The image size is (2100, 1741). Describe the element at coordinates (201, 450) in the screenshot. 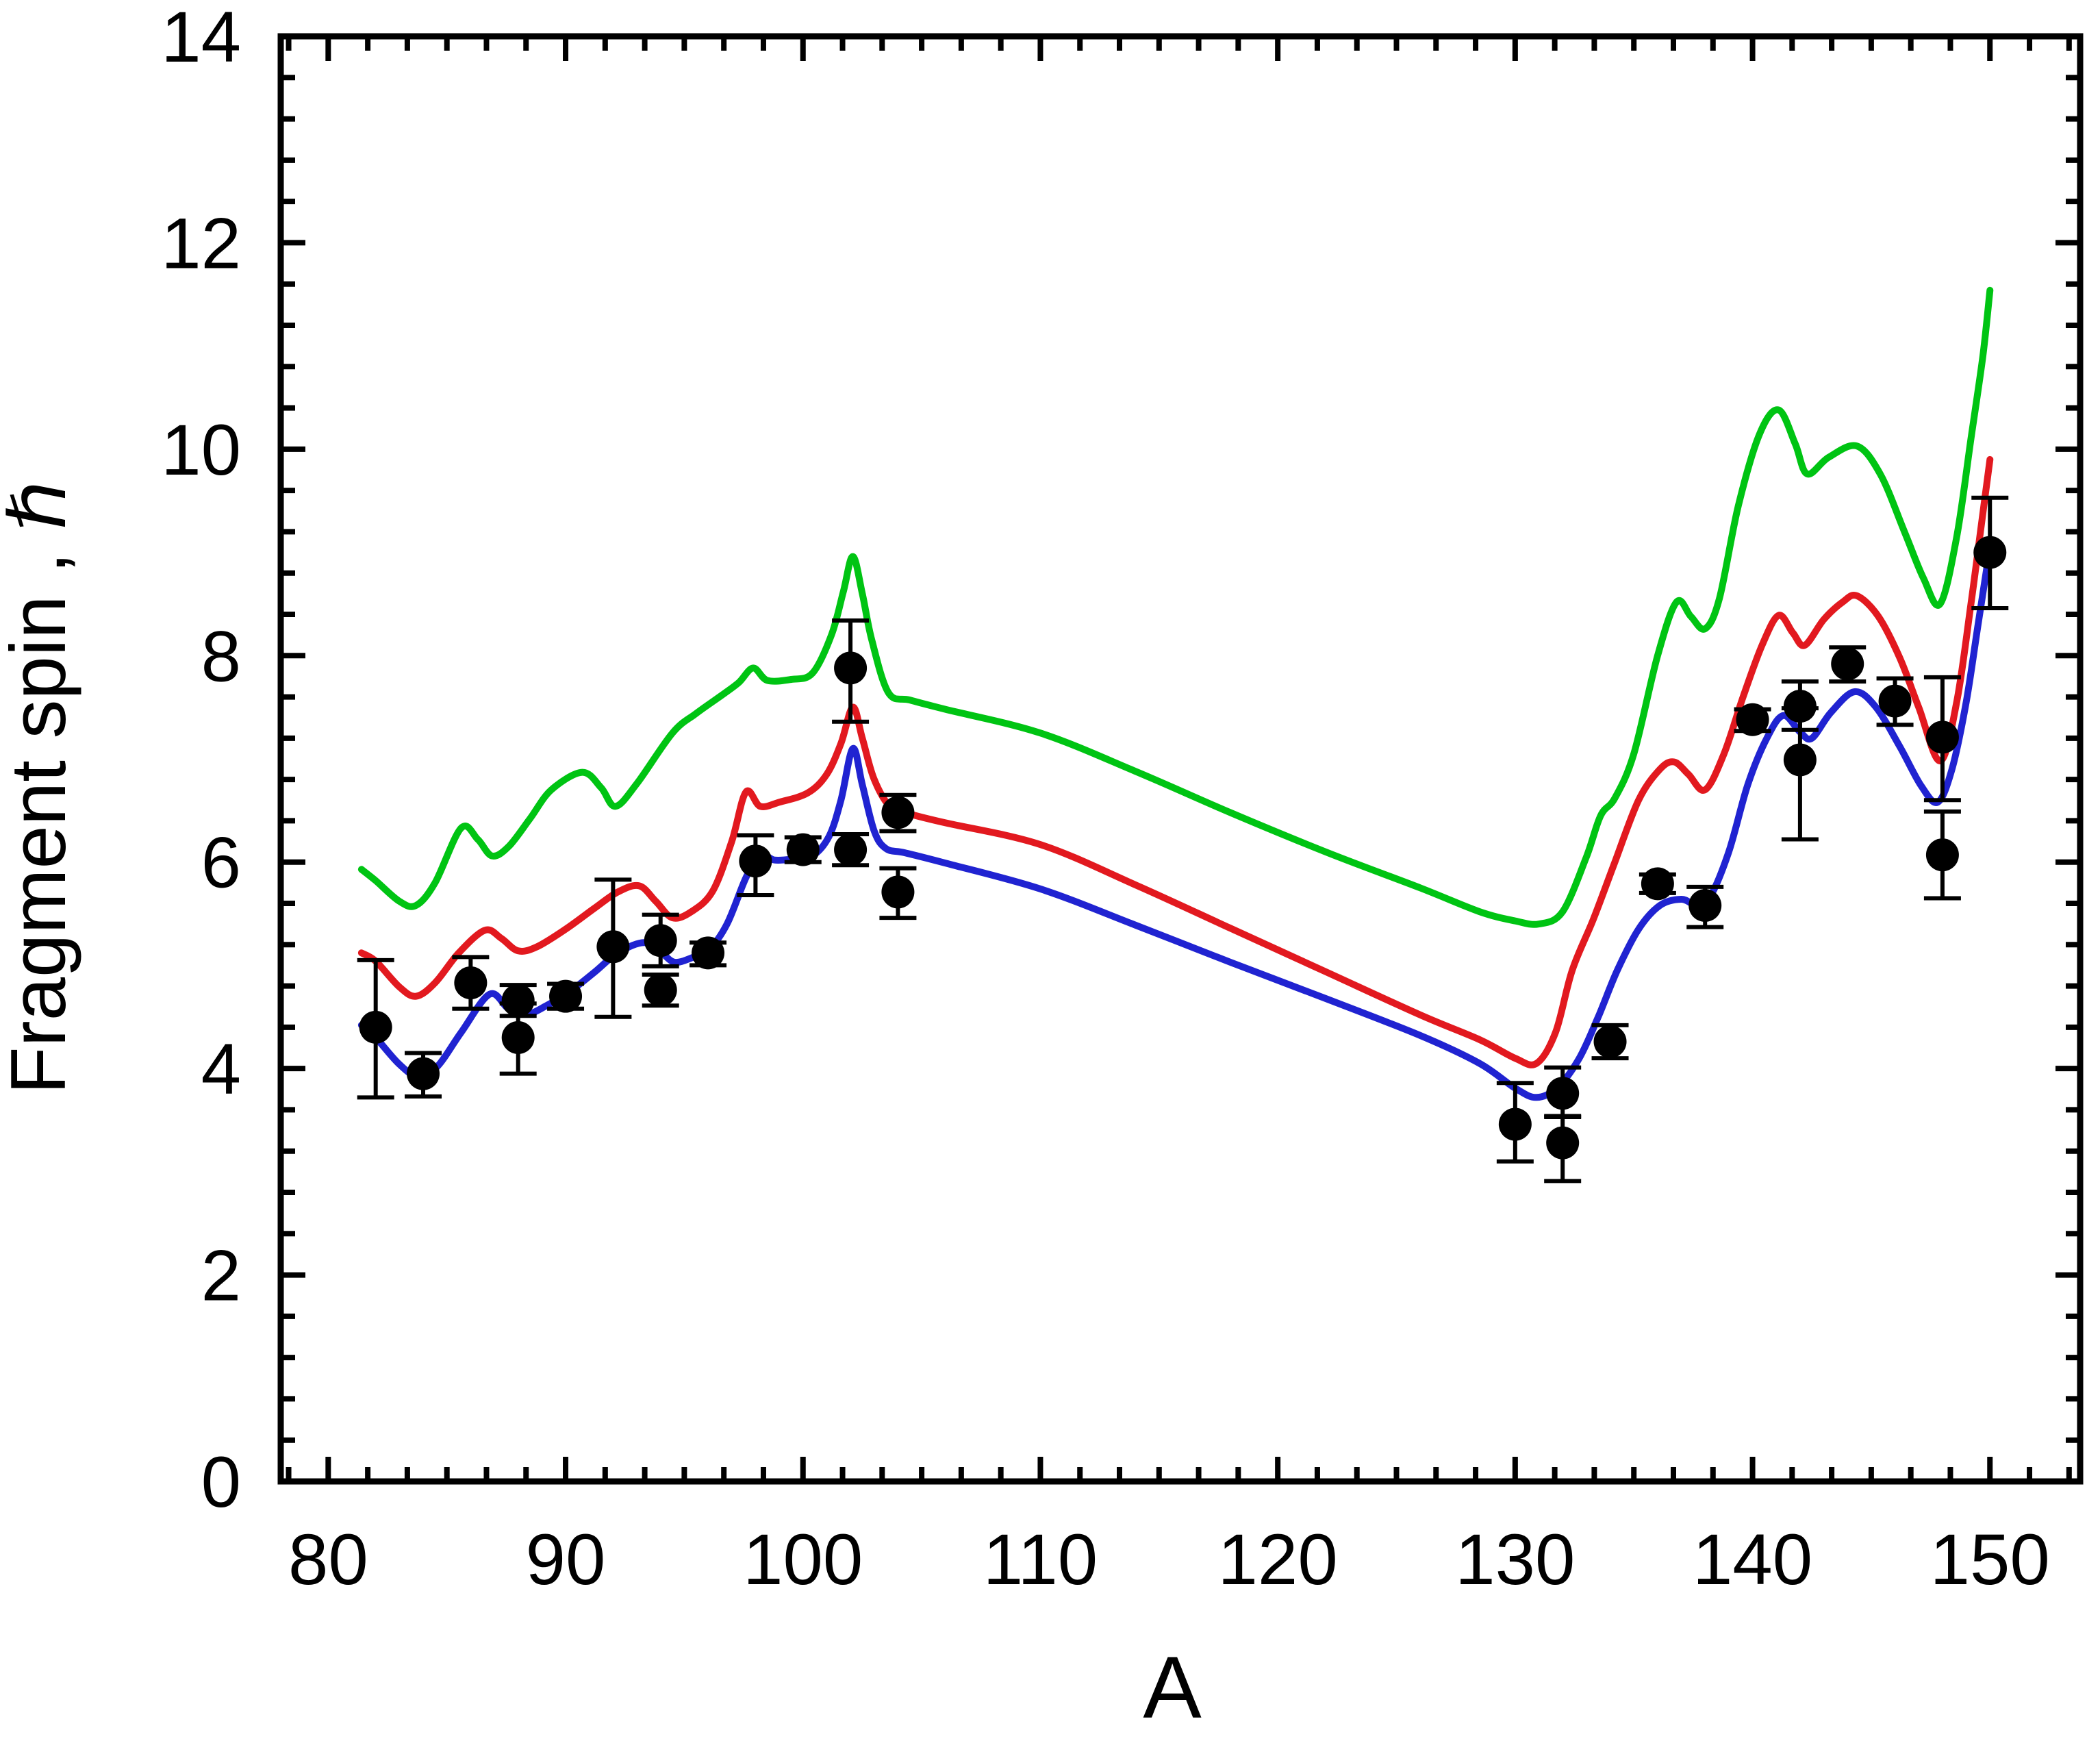

I see `y-tick-label: 10` at that location.